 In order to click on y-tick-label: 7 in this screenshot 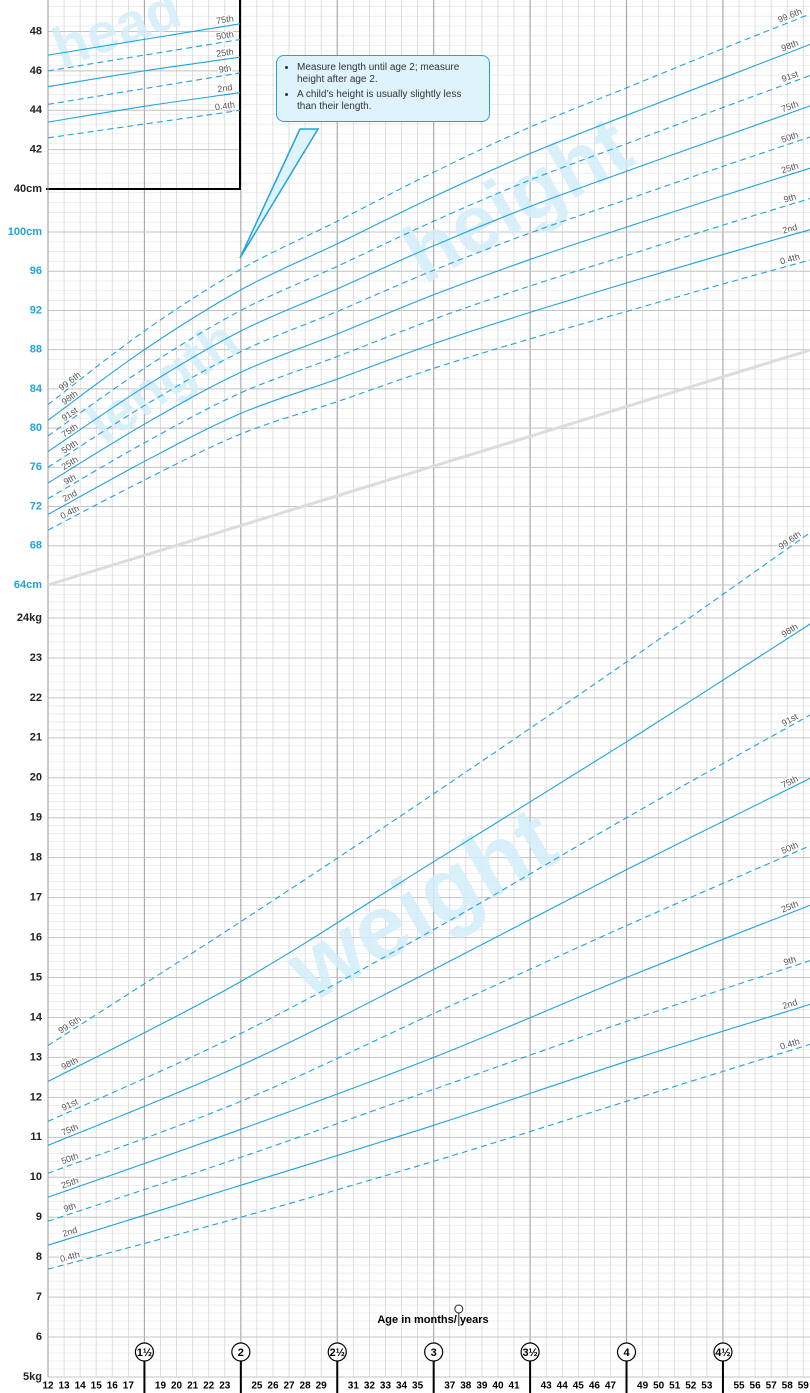, I will do `click(39, 1297)`.